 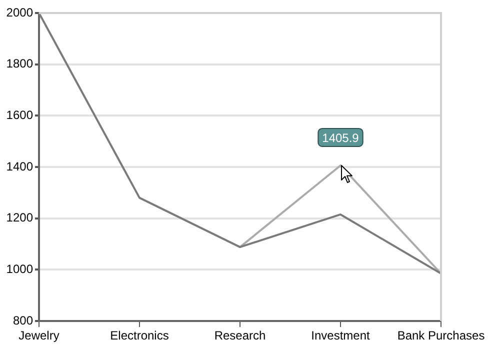 I want to click on x-tick-label: Bank Purchases, so click(x=441, y=335).